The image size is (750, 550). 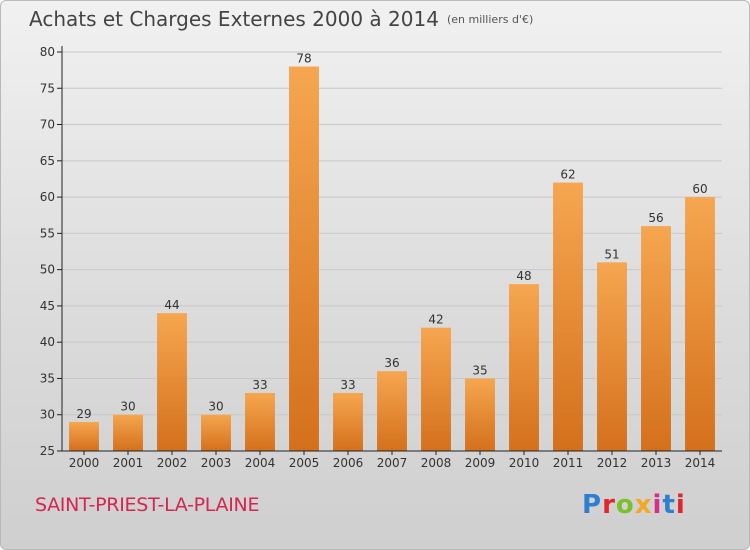 I want to click on bar-2006, so click(x=348, y=421).